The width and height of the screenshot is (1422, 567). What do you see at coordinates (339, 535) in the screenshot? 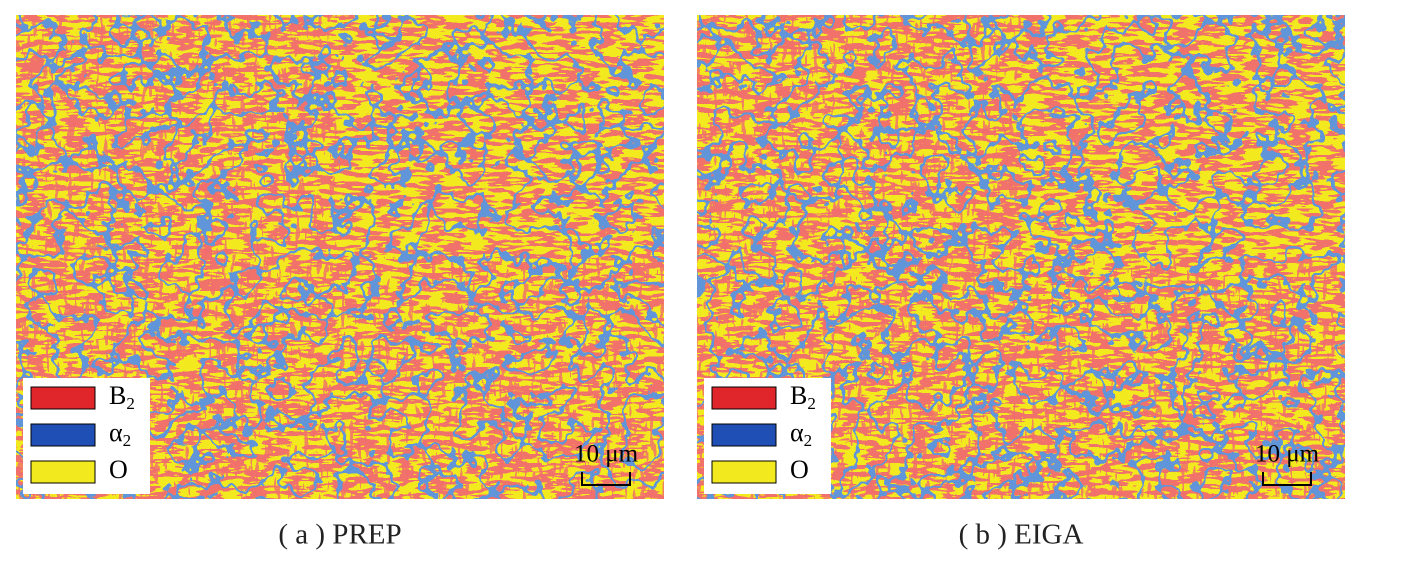
I see `caption: ( a ) PREP` at bounding box center [339, 535].